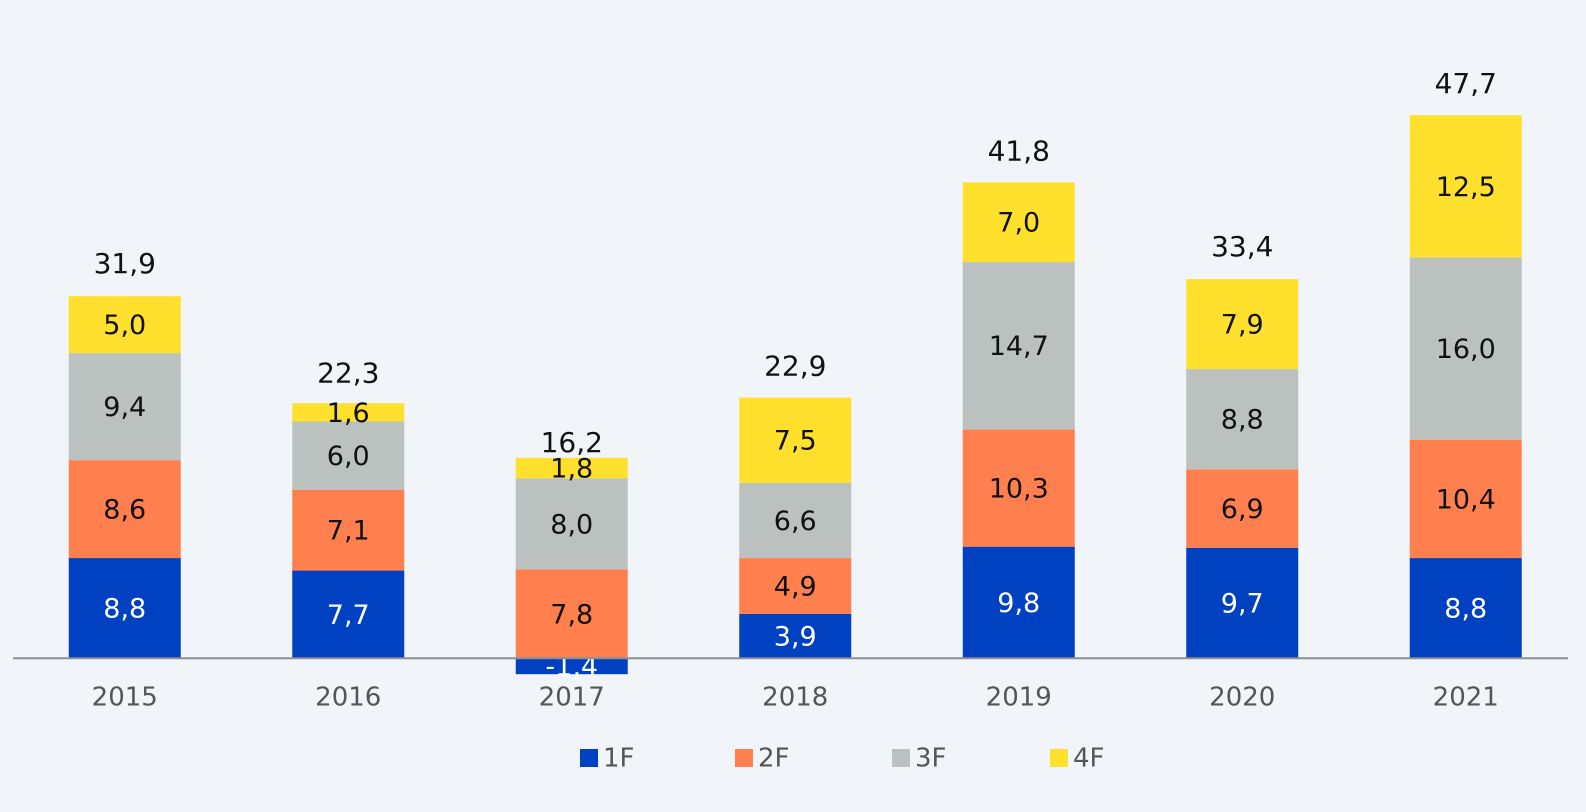 Image resolution: width=1586 pixels, height=812 pixels. Describe the element at coordinates (1242, 246) in the screenshot. I see `total-label: 33,4` at that location.